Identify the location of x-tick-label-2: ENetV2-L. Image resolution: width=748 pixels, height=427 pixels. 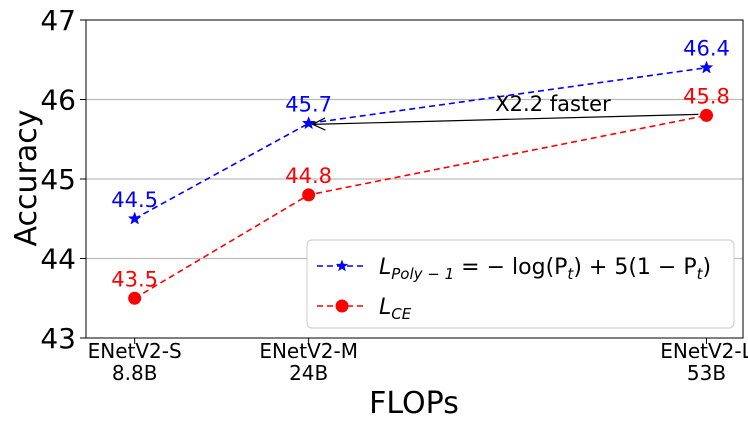
(704, 351).